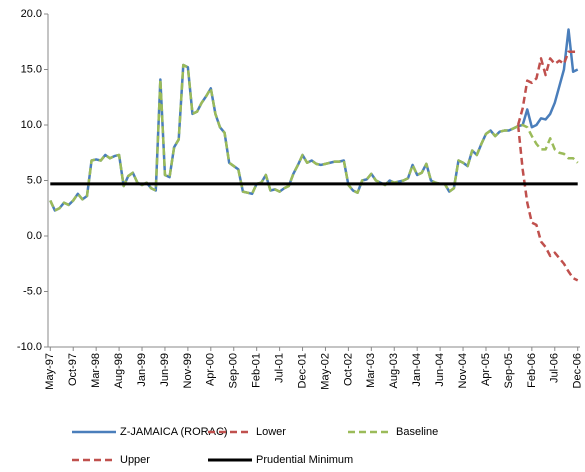  Describe the element at coordinates (174, 432) in the screenshot. I see `legend-label: Z-JAMAICA (RORAC)` at that location.